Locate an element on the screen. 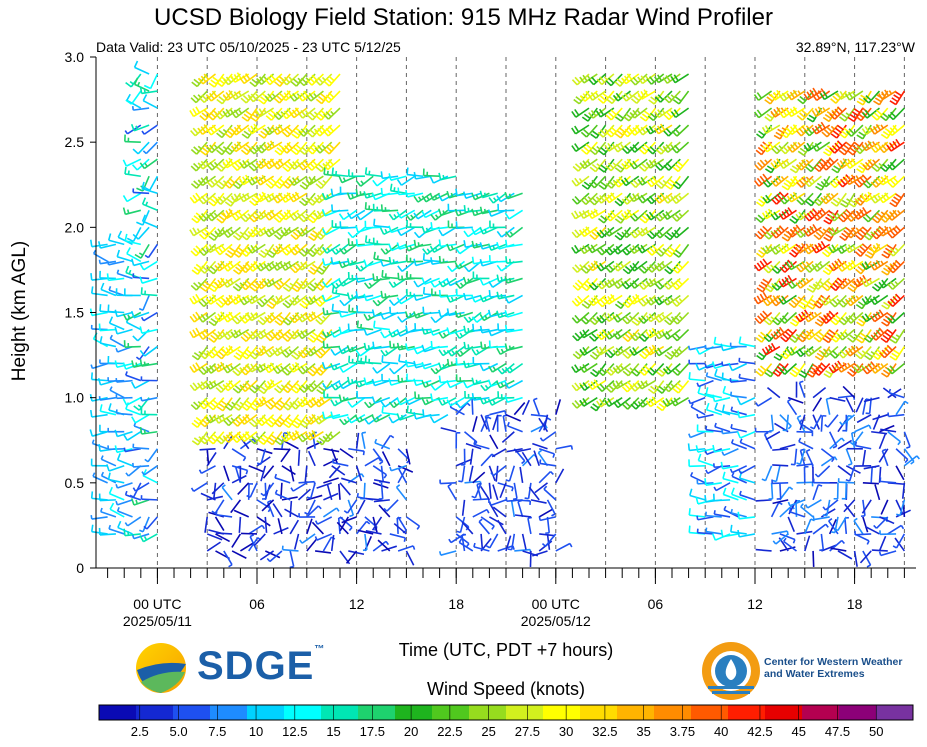 The height and width of the screenshot is (747, 927). cw3e-line2: and Water Extremes is located at coordinates (814, 674).